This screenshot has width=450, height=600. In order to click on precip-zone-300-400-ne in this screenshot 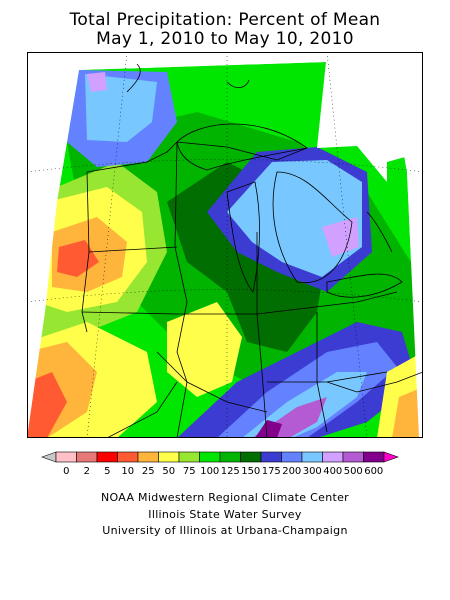, I will do `click(294, 218)`.